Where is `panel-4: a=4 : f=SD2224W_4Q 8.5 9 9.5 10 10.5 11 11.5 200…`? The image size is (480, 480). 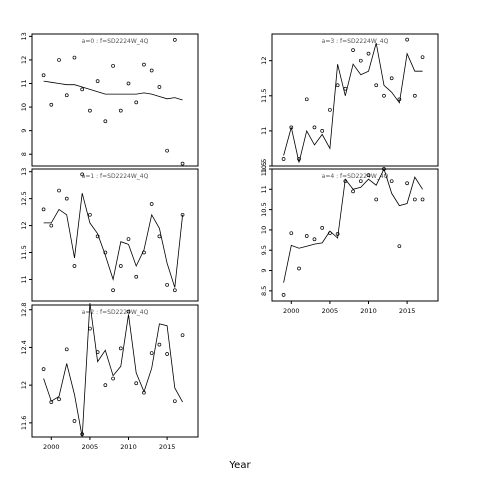
panel-4: a=4 : f=SD2224W_4Q 8.5 9 9.5 10 10.5 11 11.5 200… is located at coordinates (349, 238).